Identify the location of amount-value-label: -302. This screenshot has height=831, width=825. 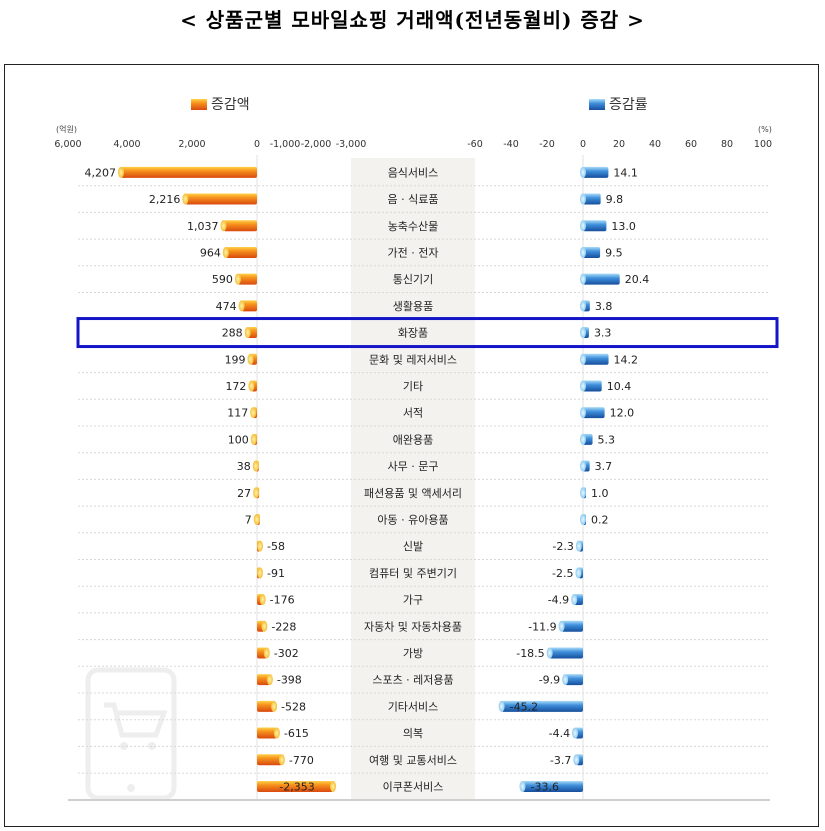
(286, 653).